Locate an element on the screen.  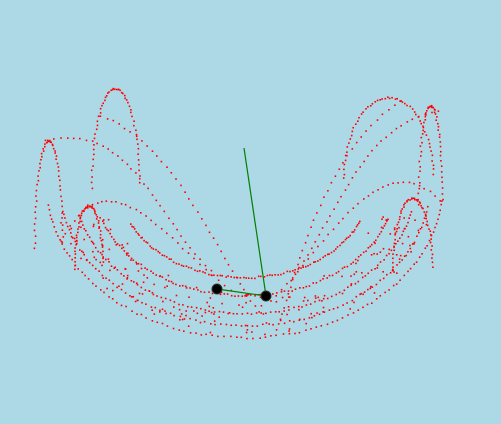
end-bob is located at coordinates (217, 289).